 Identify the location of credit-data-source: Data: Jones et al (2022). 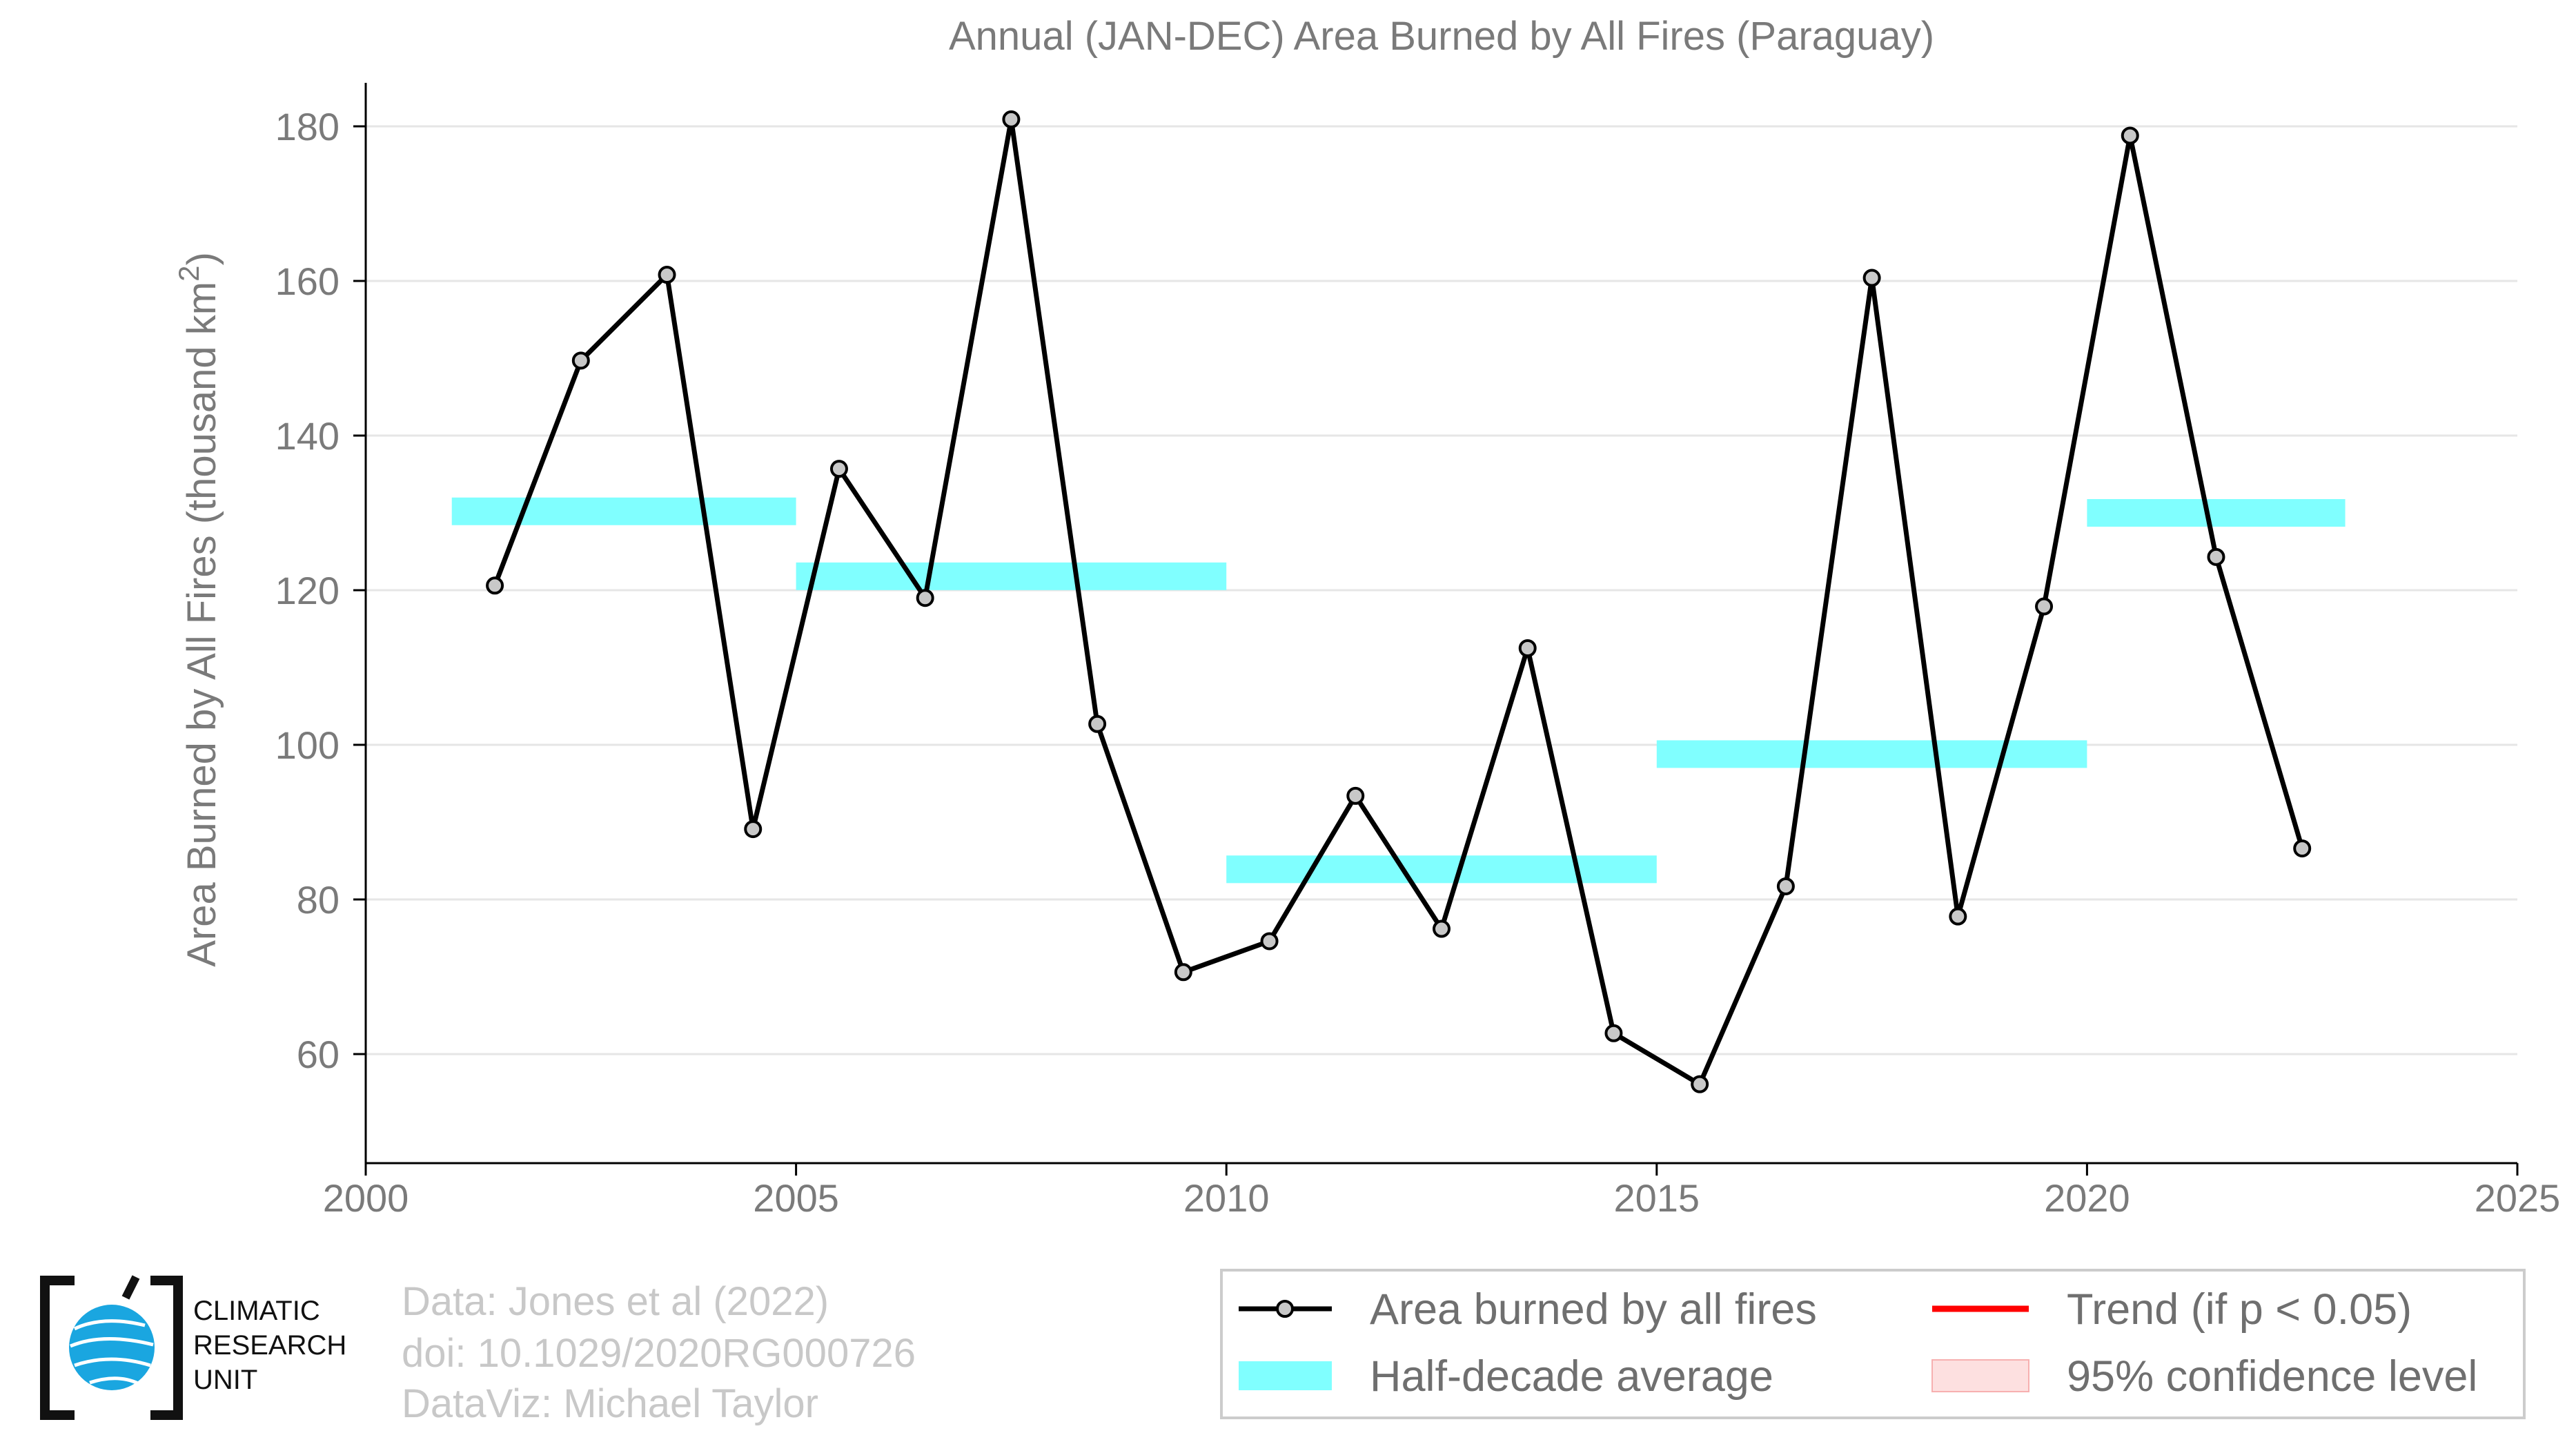
(615, 1301).